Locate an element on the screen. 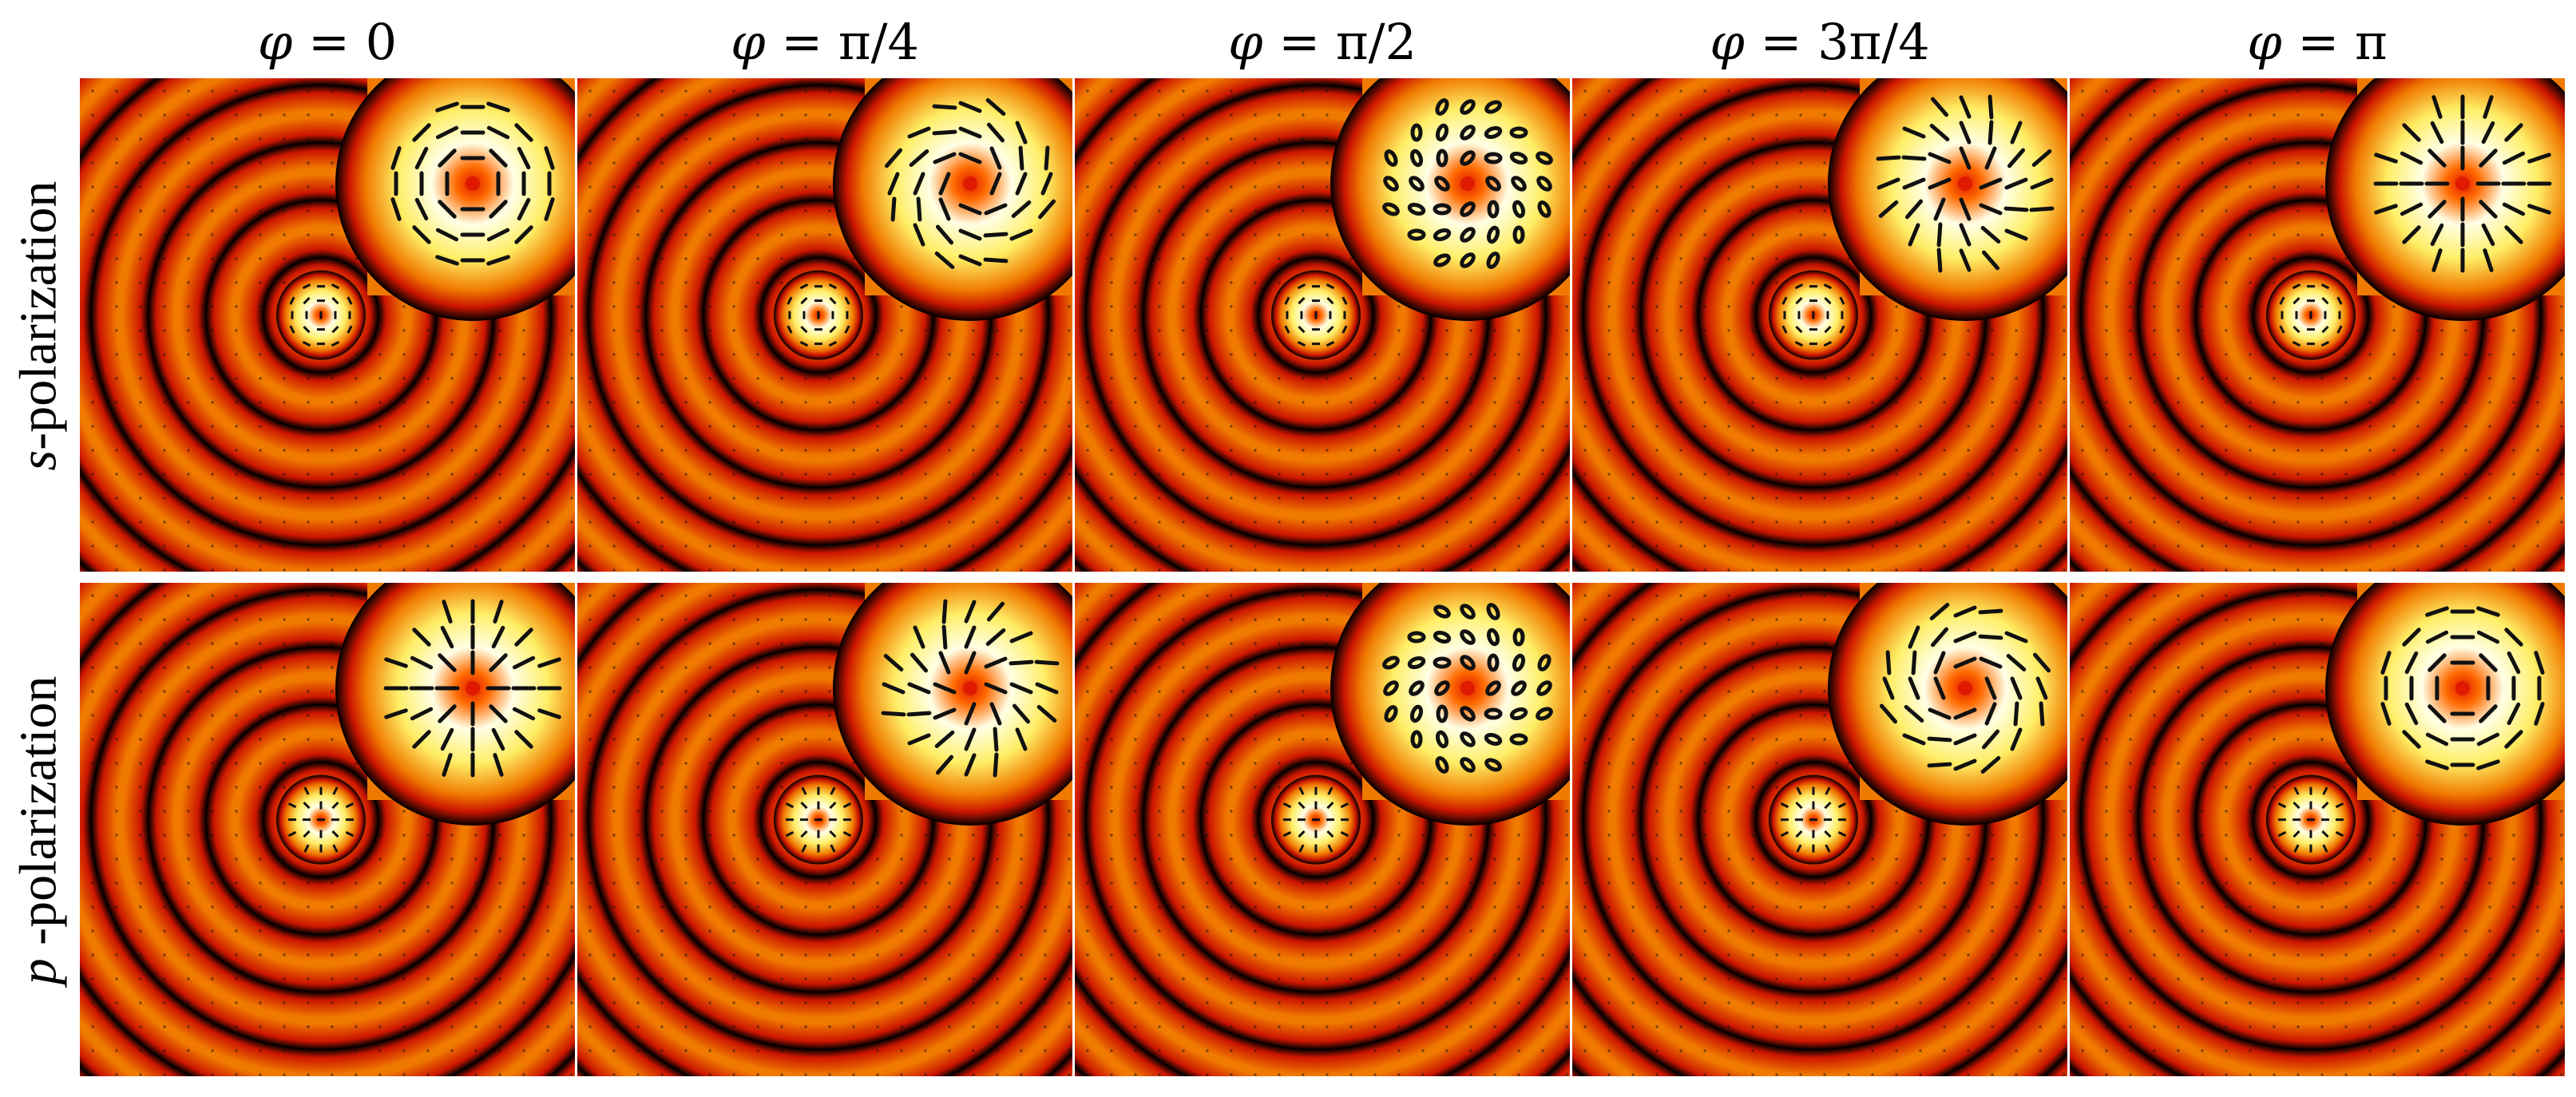 The width and height of the screenshot is (2576, 1097). column-header-phi-3pi-4: φ = 3π/4 is located at coordinates (1820, 42).